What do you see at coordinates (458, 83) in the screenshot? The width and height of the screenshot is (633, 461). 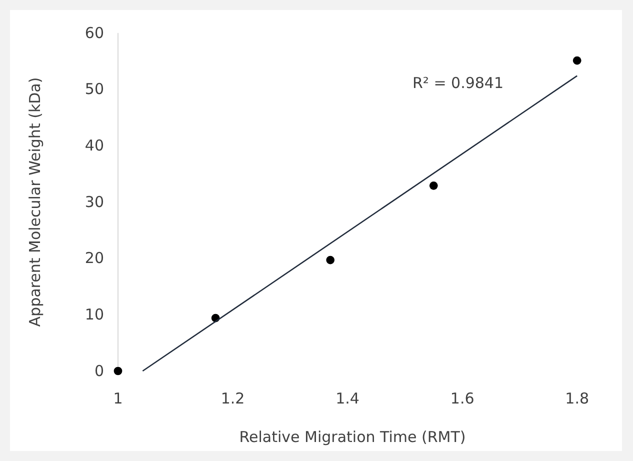 I see `annotation: R² = 0.9841` at bounding box center [458, 83].